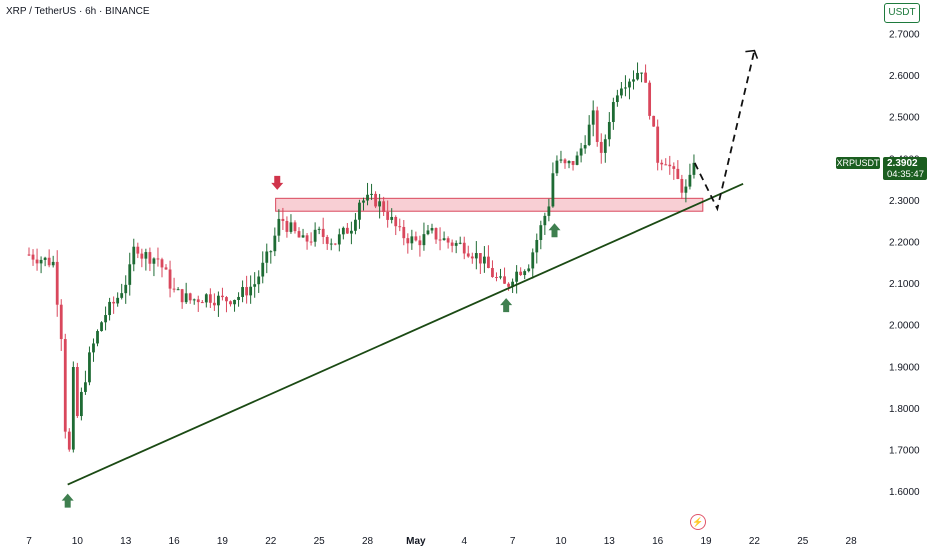  Describe the element at coordinates (416, 541) in the screenshot. I see `x-tick-label: May` at that location.